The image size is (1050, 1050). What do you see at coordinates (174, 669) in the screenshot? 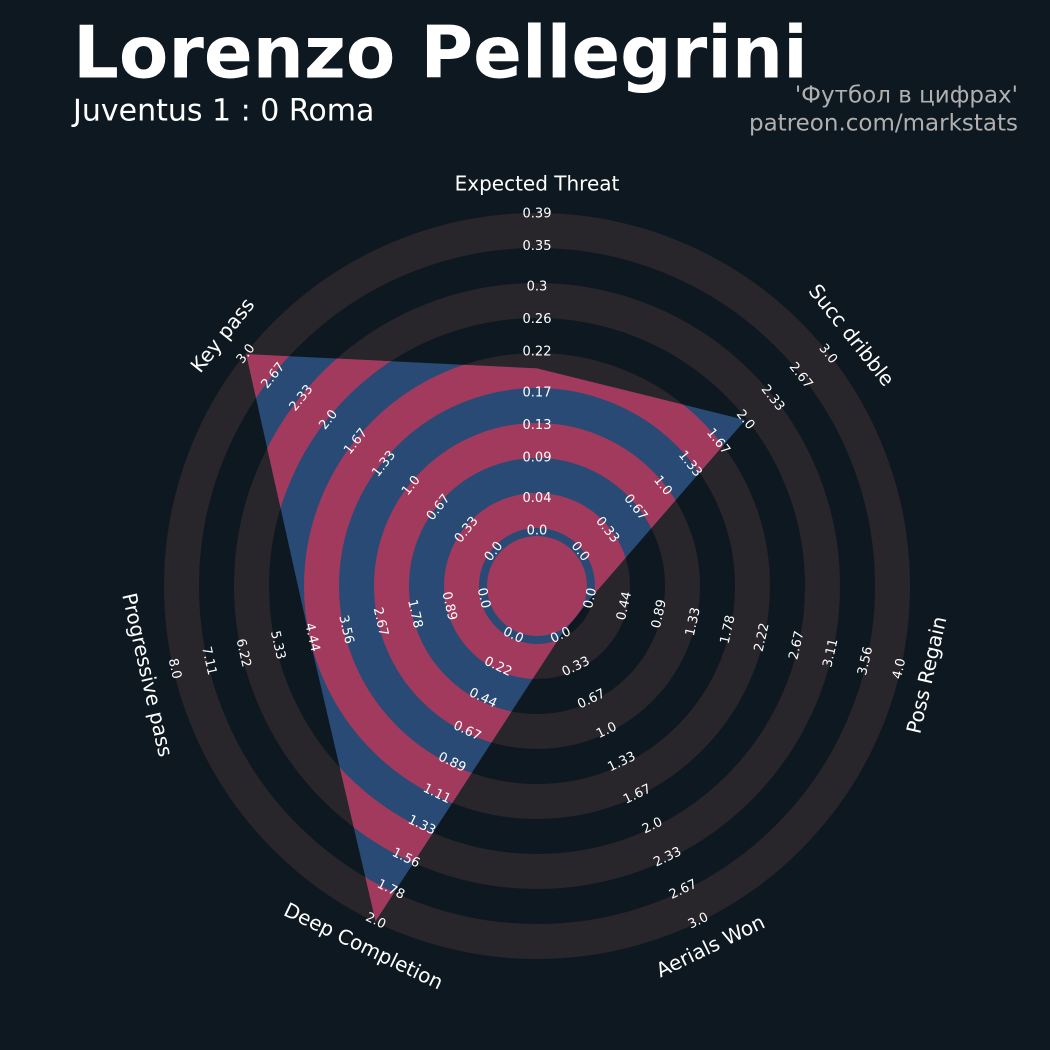
I see `tick-label: 8.0` at bounding box center [174, 669].